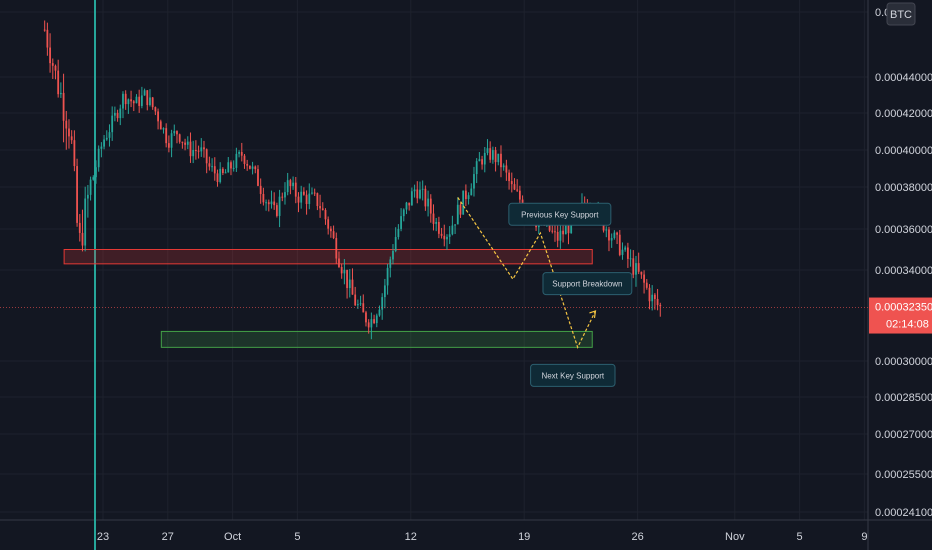 This screenshot has width=932, height=550. What do you see at coordinates (593, 314) in the screenshot?
I see `projection-arrowhead` at bounding box center [593, 314].